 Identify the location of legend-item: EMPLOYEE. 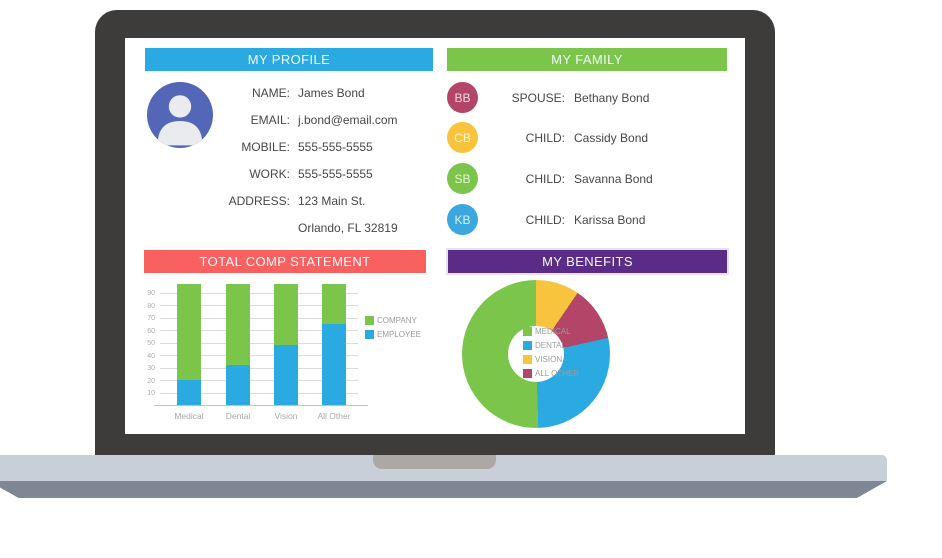
(393, 334).